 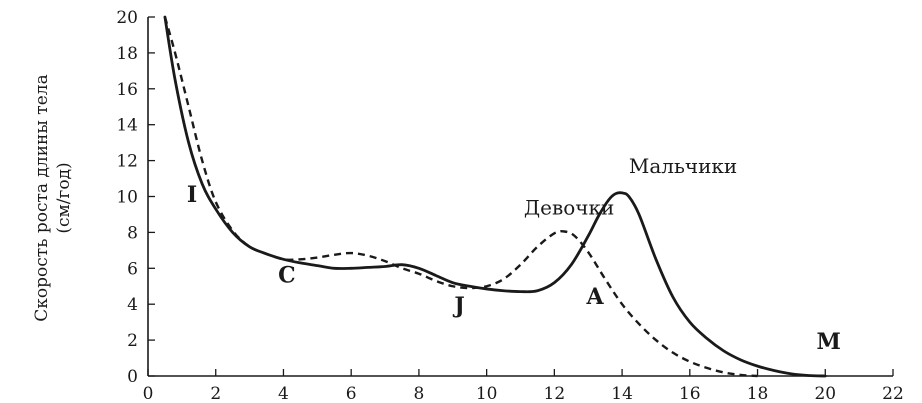 I want to click on y-axis-title-line1: Скорость роста длины тела, so click(x=42, y=197).